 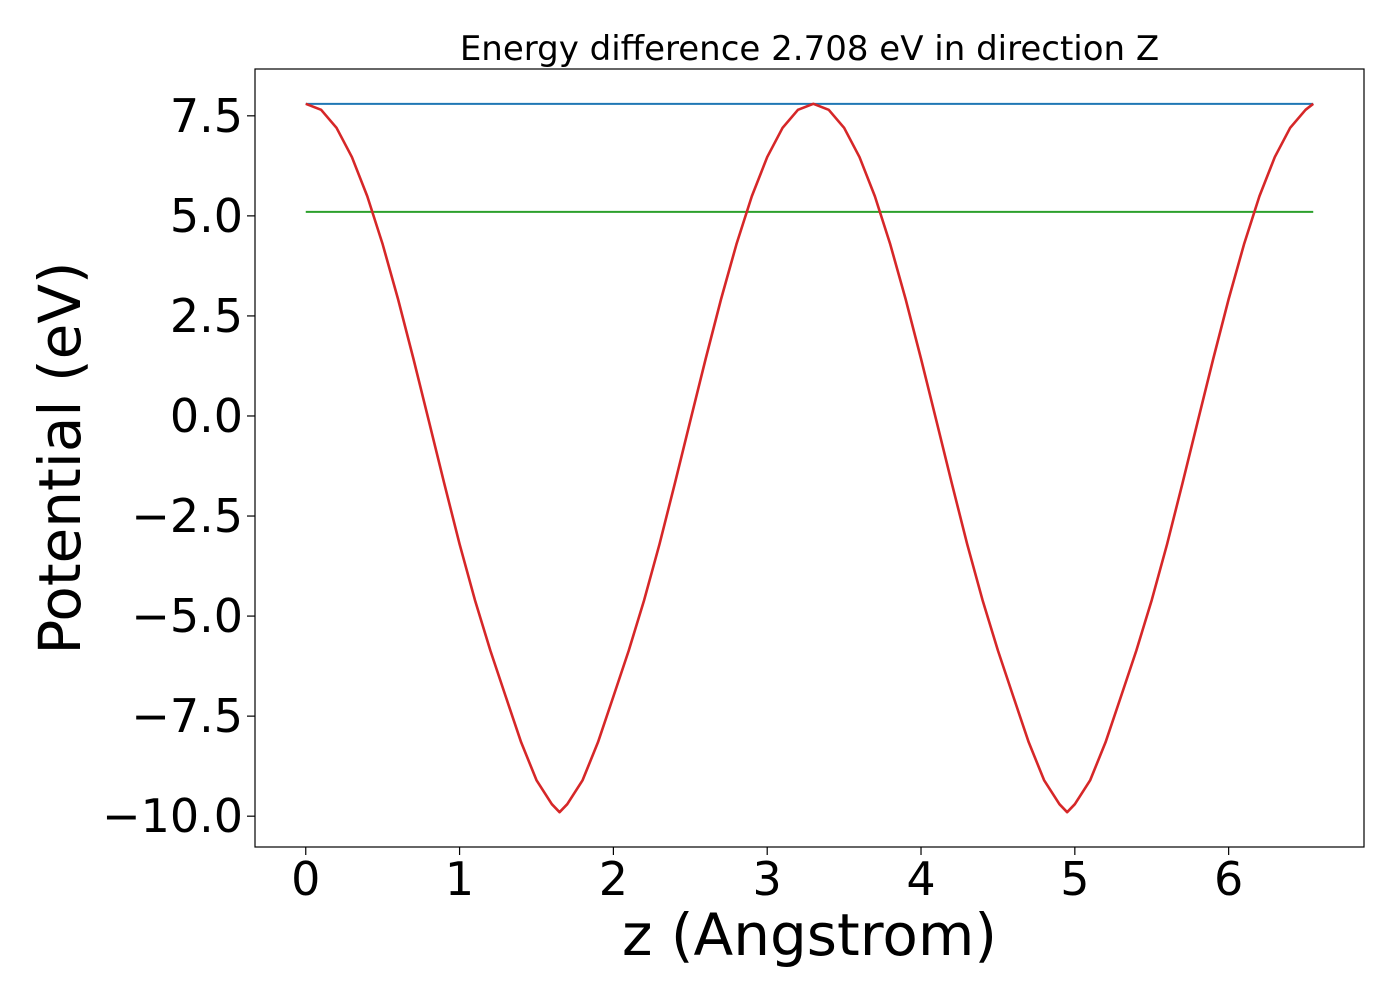 I want to click on y-tick-label: 7.5, so click(x=206, y=116).